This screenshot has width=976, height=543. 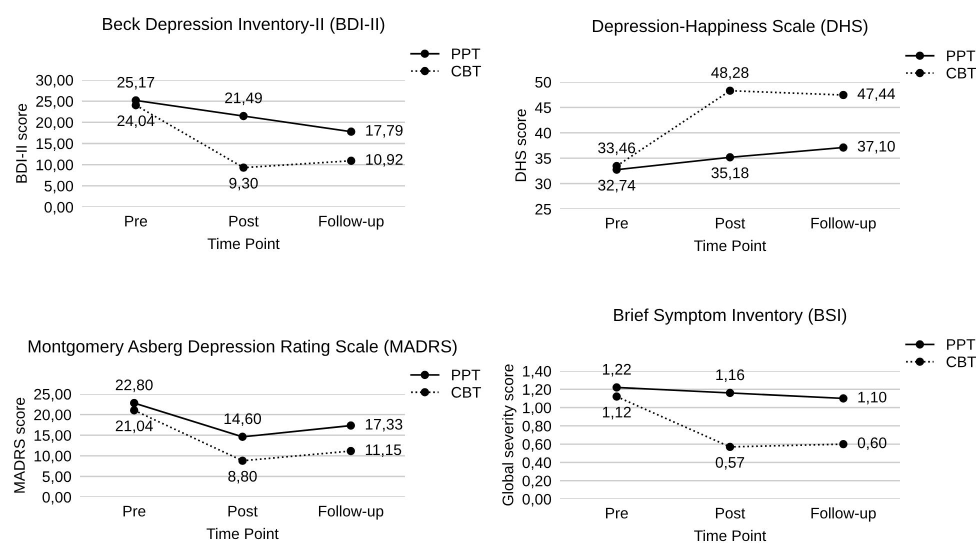 What do you see at coordinates (384, 160) in the screenshot?
I see `data-label: 10,92` at bounding box center [384, 160].